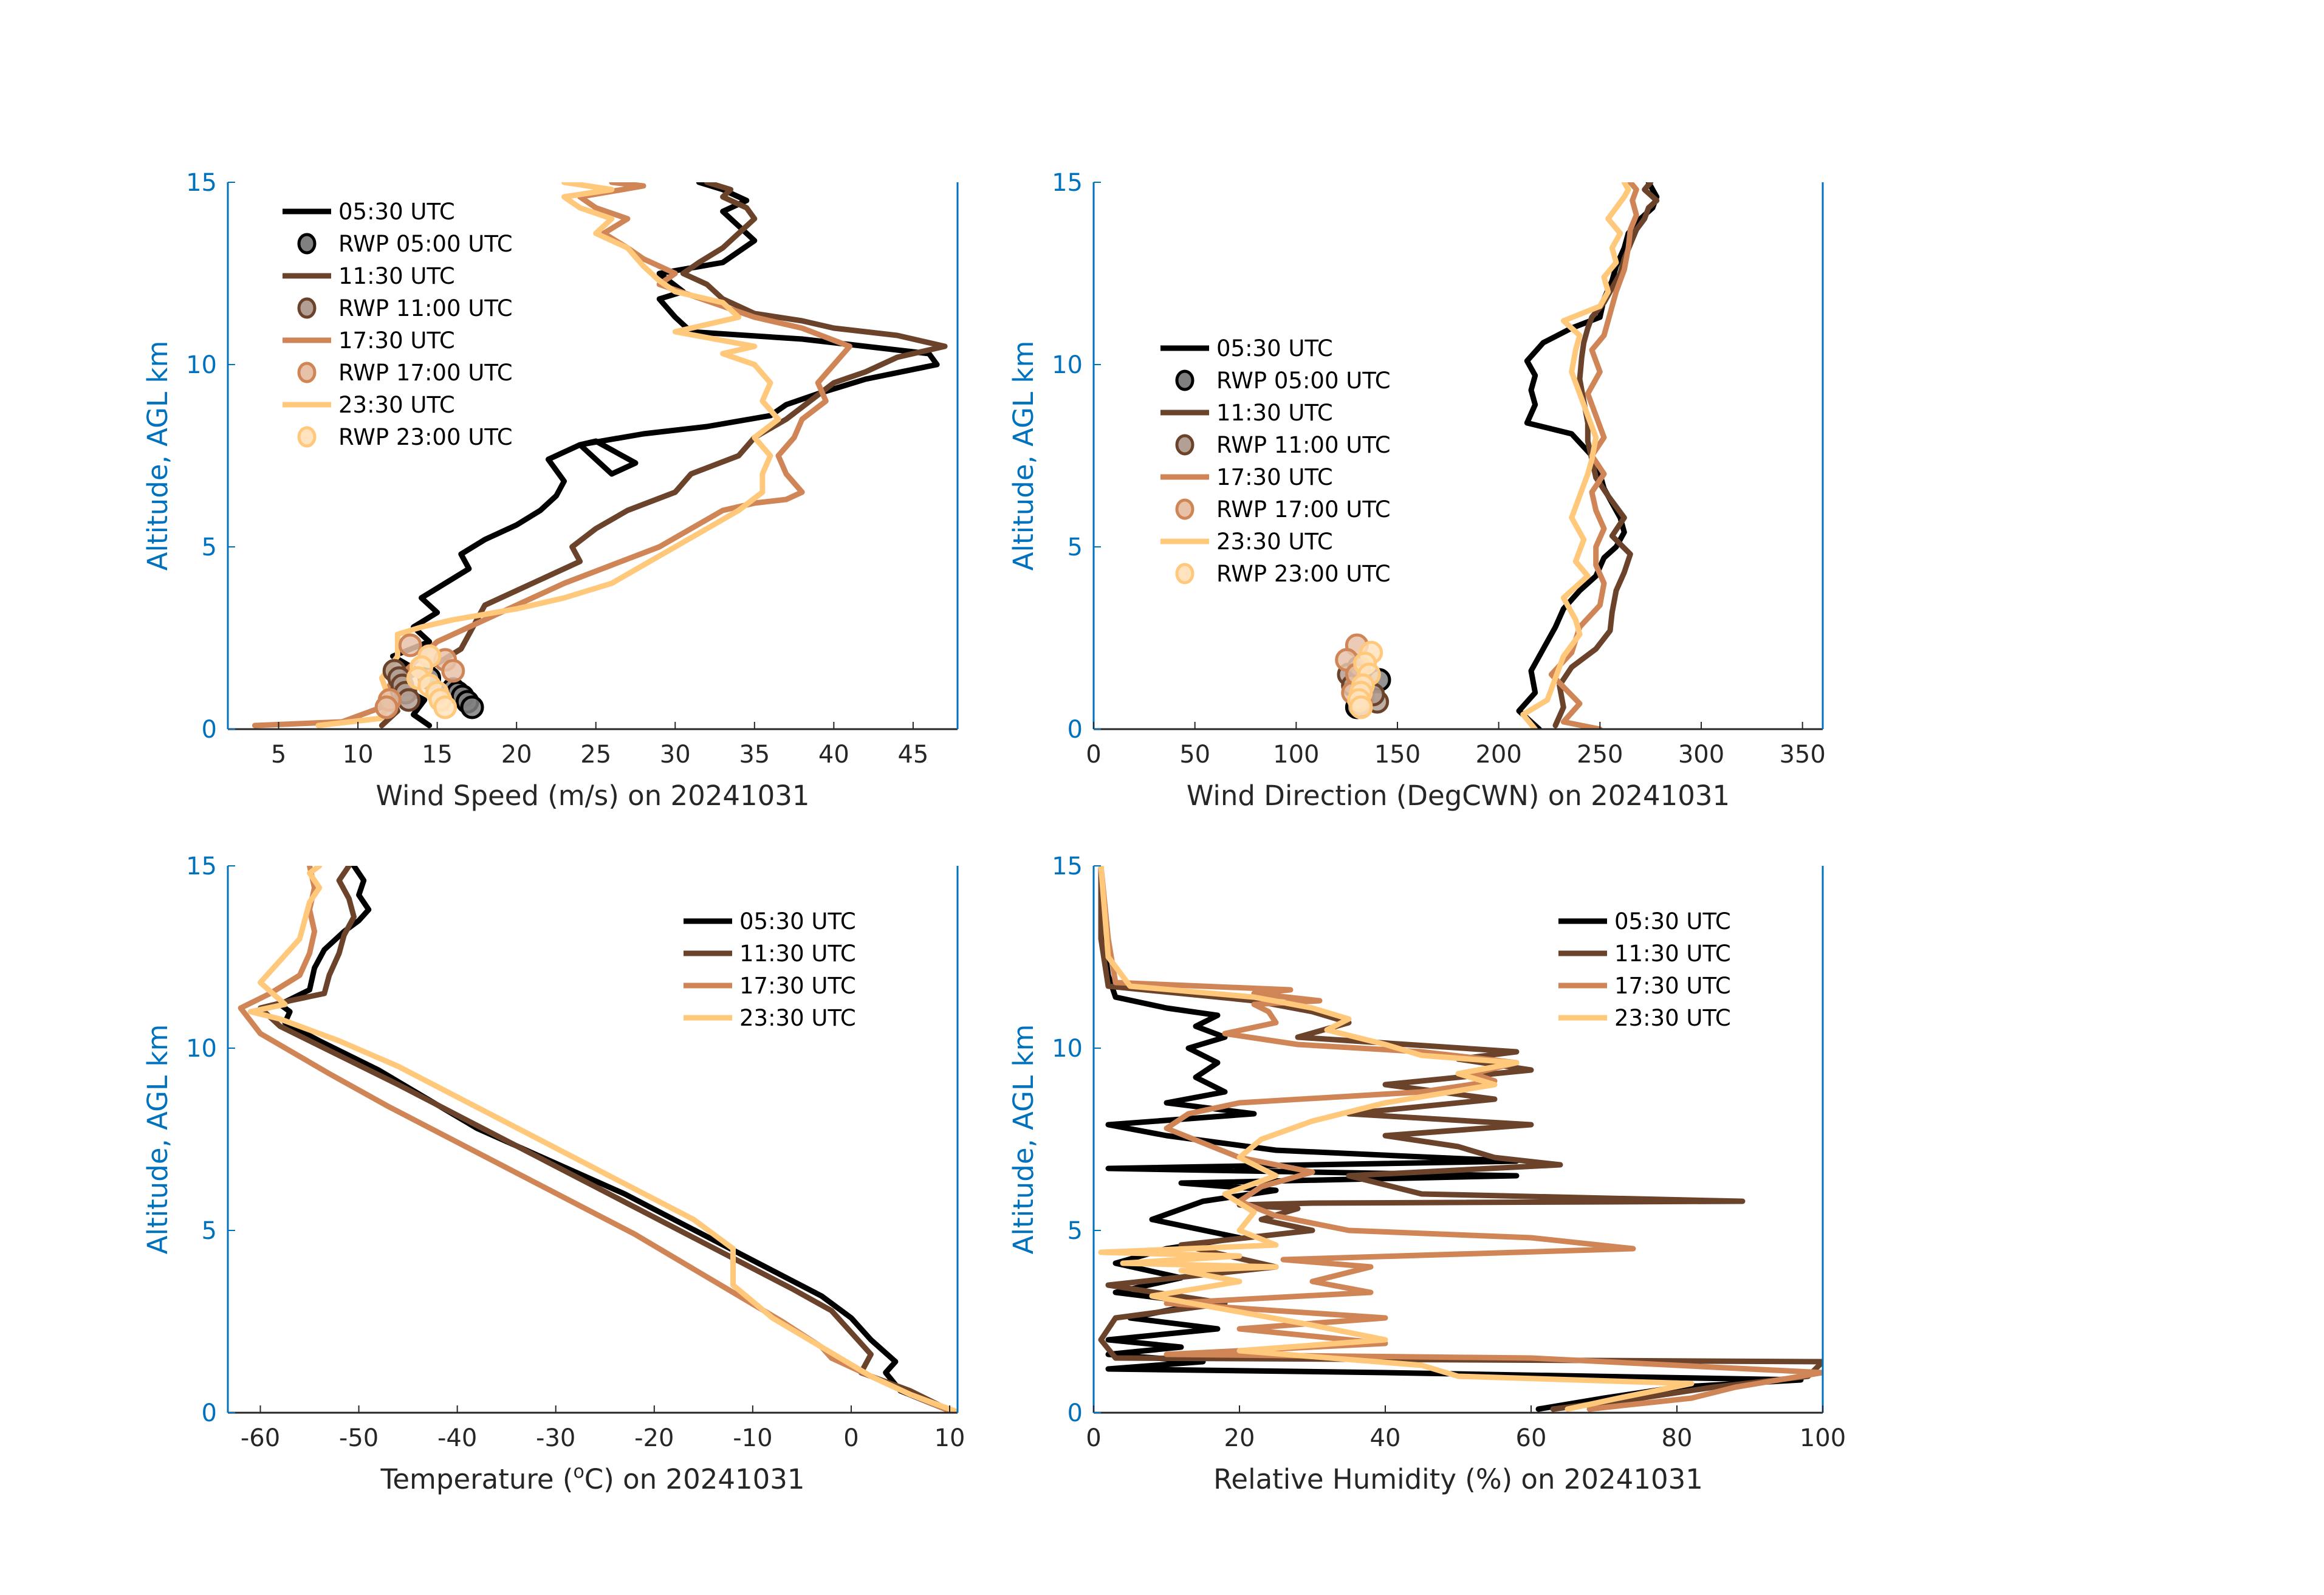 This screenshot has height=1595, width=2324. I want to click on wind-direction-xtick-label: 200, so click(1498, 755).